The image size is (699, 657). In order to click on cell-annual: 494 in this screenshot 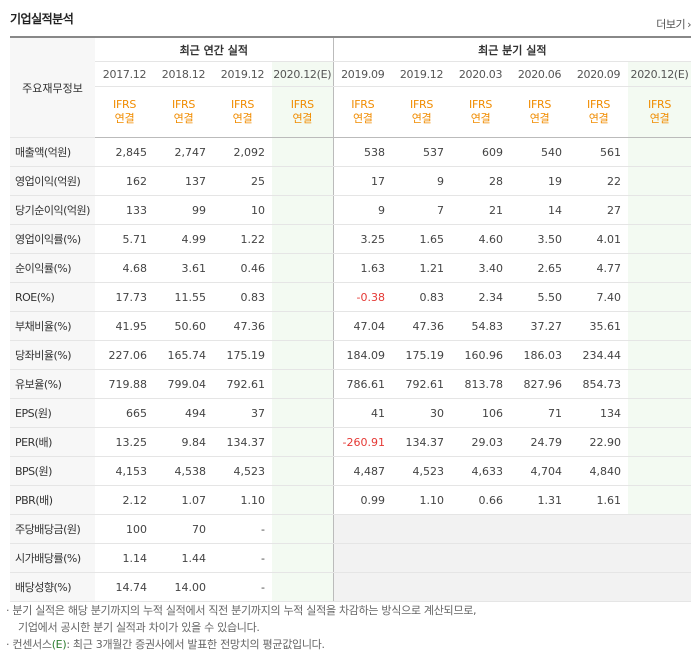, I will do `click(183, 413)`.